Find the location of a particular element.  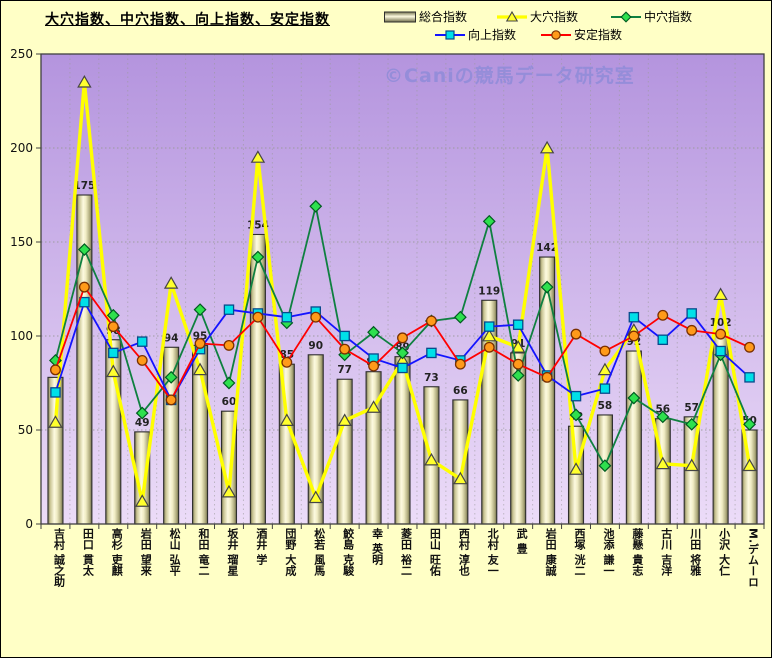

y-axis-label: 150 is located at coordinates (21, 242).